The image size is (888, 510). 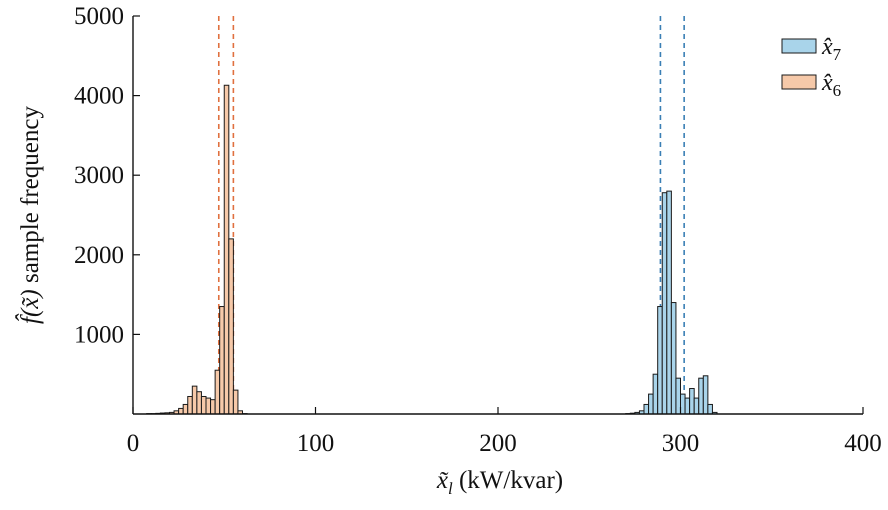 I want to click on x-axis-label-subscript: l, so click(x=450, y=488).